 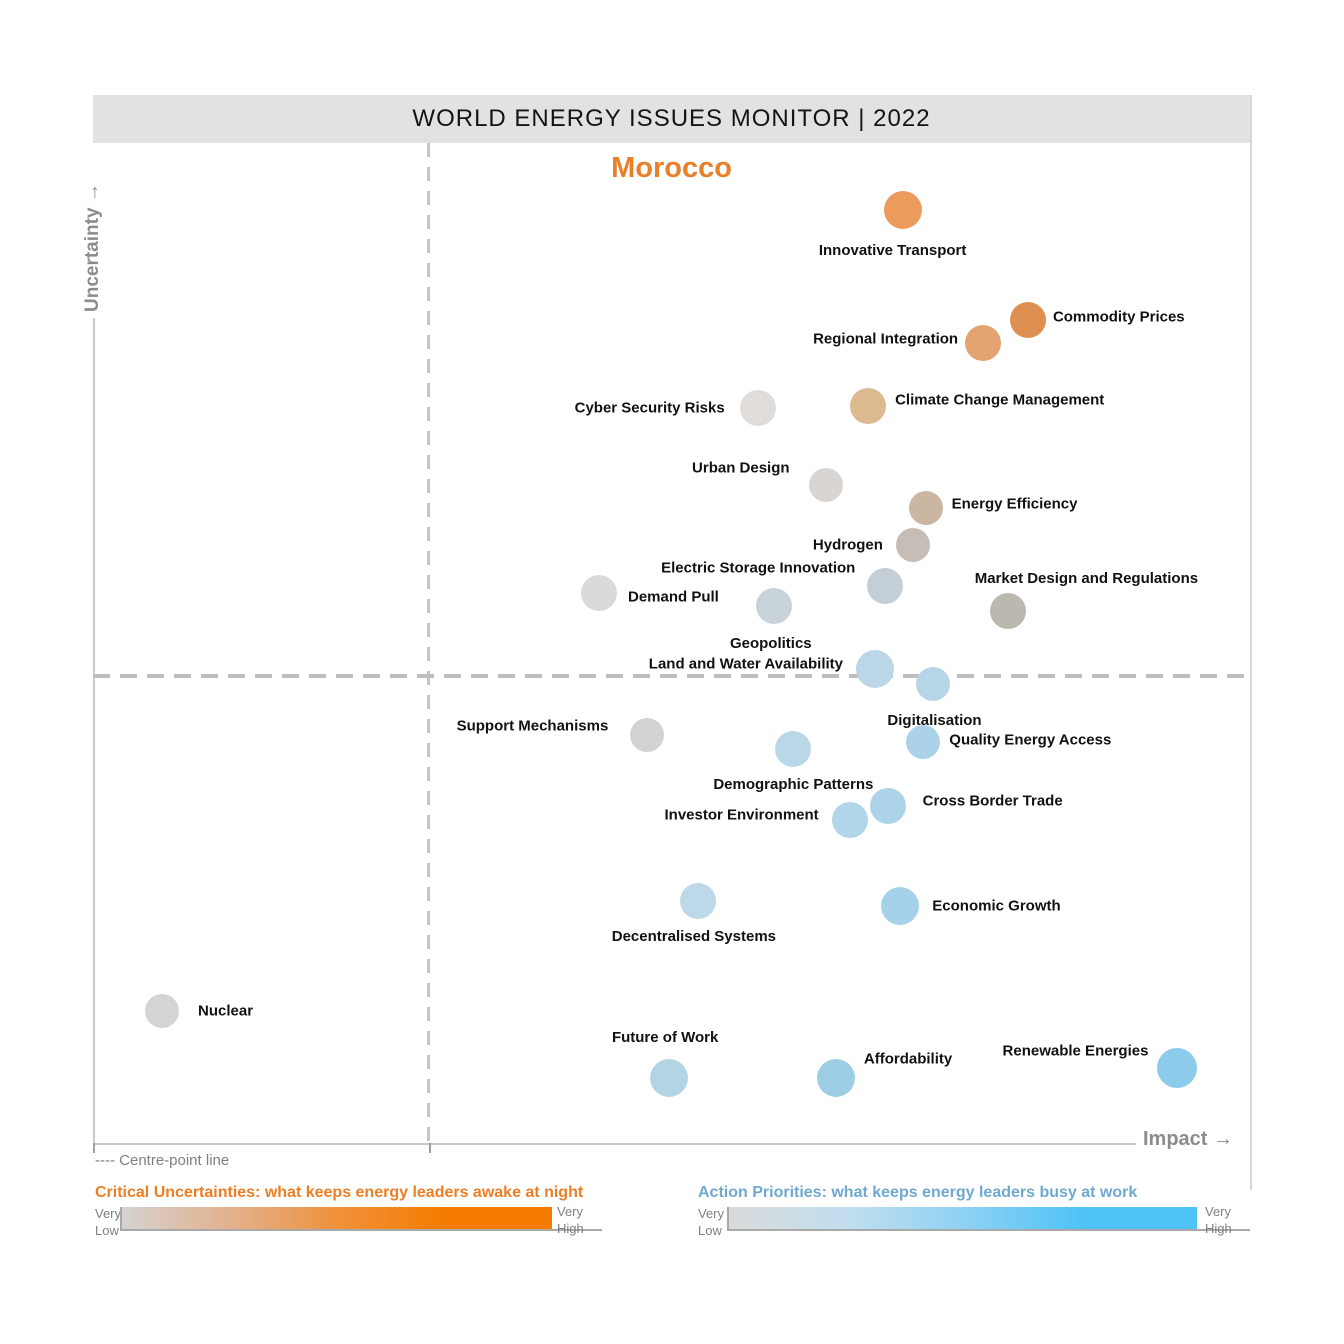 I want to click on chart-point-future-of-work, so click(x=669, y=1078).